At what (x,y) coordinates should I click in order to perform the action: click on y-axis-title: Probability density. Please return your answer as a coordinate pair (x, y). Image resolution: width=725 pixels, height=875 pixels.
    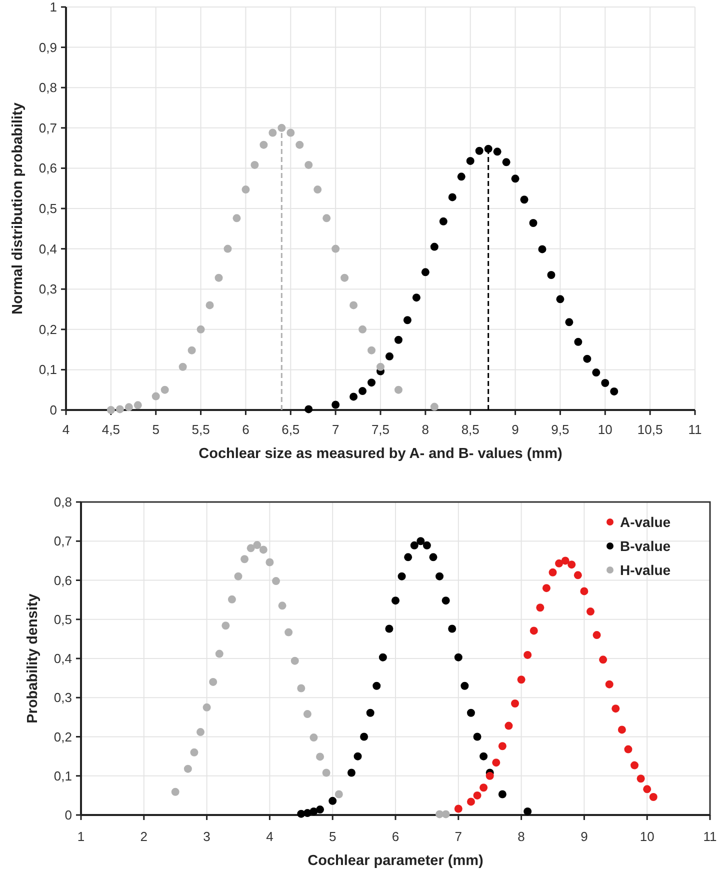
    Looking at the image, I should click on (33, 659).